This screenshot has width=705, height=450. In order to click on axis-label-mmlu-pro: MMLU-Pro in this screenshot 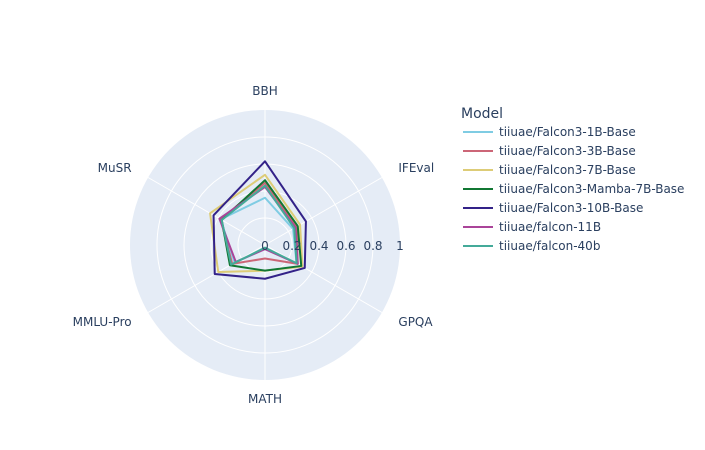, I will do `click(102, 322)`.